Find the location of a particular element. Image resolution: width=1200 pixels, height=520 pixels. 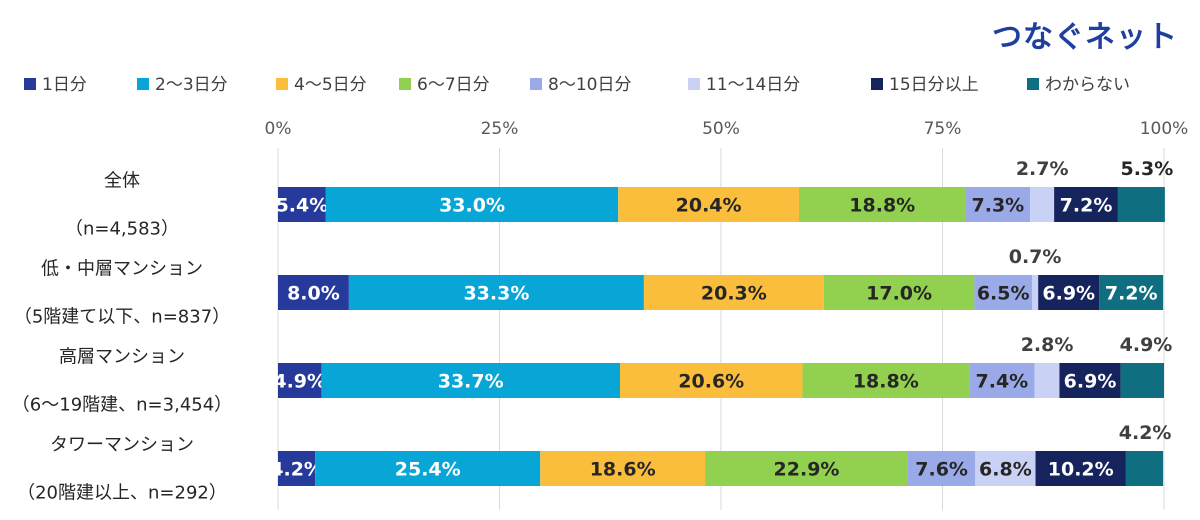

data-label: 7.6% is located at coordinates (941, 470).